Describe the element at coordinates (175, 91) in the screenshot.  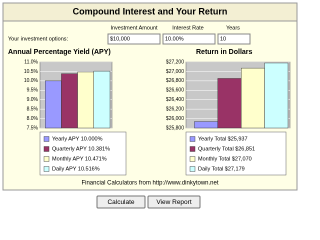
I see `y-tick-label: $26,600` at that location.